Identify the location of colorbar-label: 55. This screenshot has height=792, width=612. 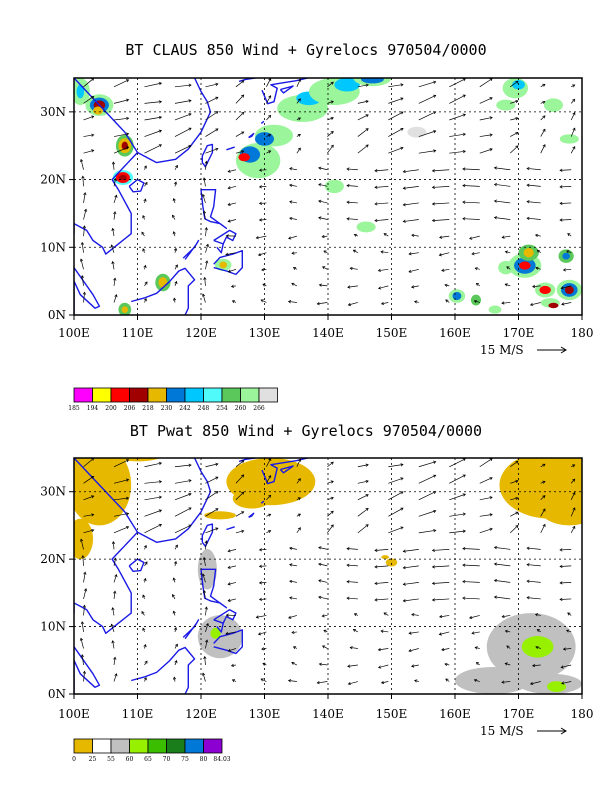
(111, 759).